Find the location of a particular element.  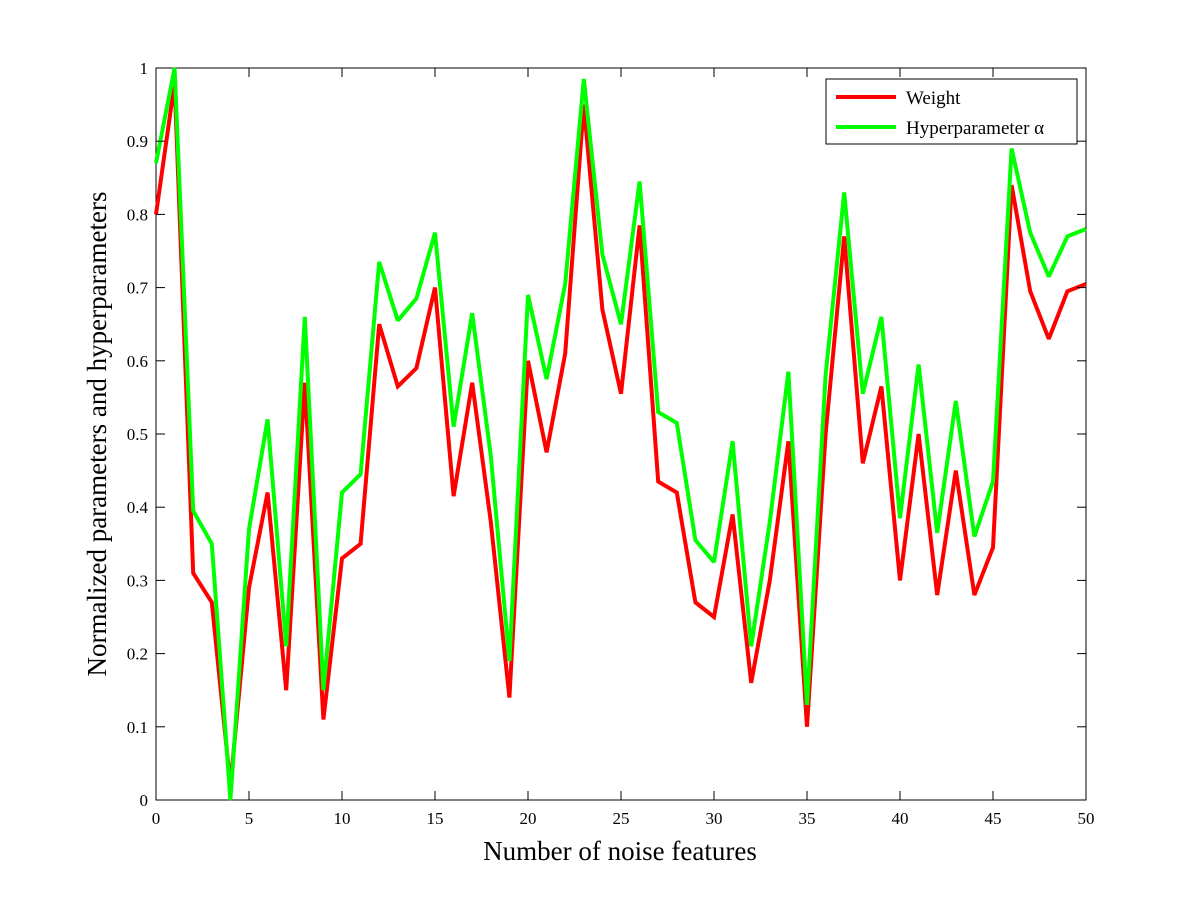

x-tick-label: 15 is located at coordinates (435, 818).